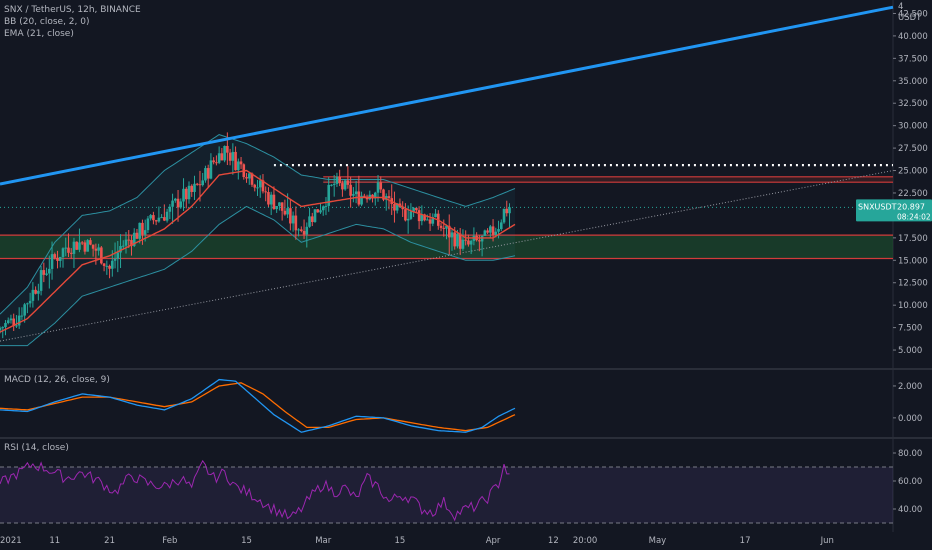 The image size is (932, 550). I want to click on macd-signal-line, so click(258, 407).